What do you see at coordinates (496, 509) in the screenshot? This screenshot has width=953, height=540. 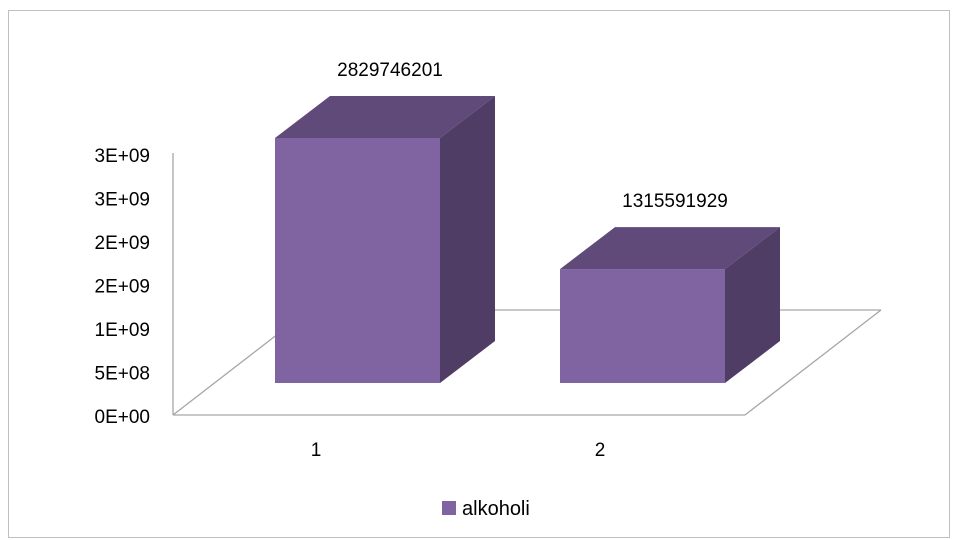 I see `legend-label: alkoholi` at bounding box center [496, 509].